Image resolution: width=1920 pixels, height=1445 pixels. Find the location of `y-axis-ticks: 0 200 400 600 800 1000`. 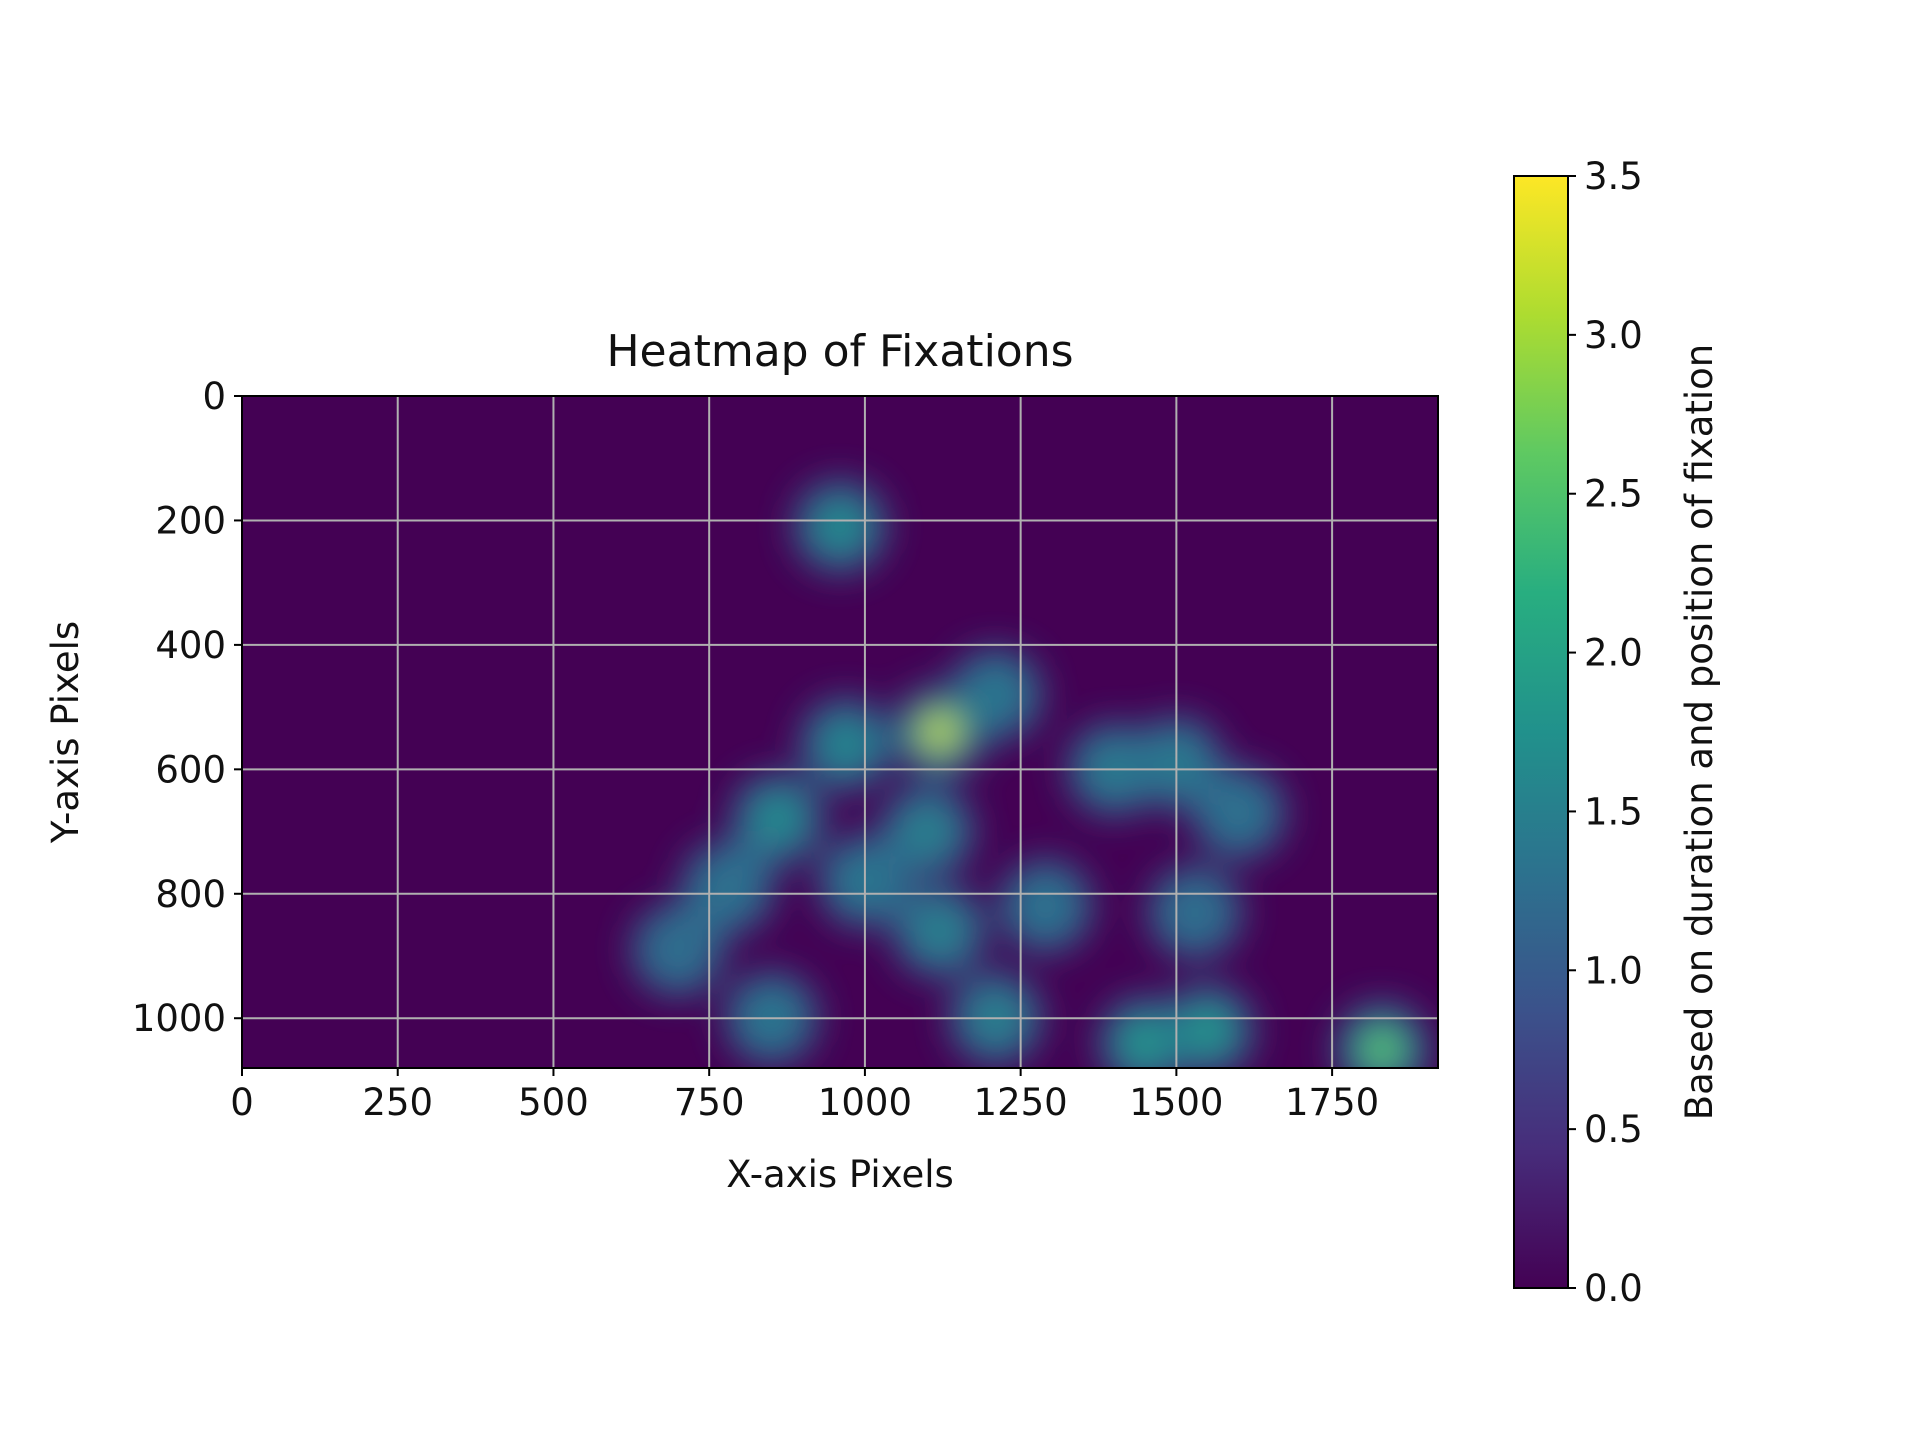

y-axis-ticks: 0 200 400 600 800 1000 is located at coordinates (187, 707).